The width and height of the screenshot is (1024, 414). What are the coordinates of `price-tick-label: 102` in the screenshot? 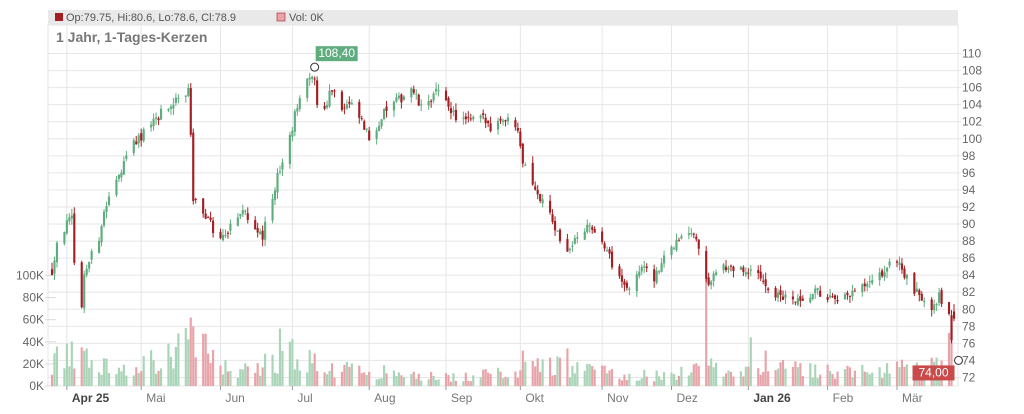 It's located at (972, 122).